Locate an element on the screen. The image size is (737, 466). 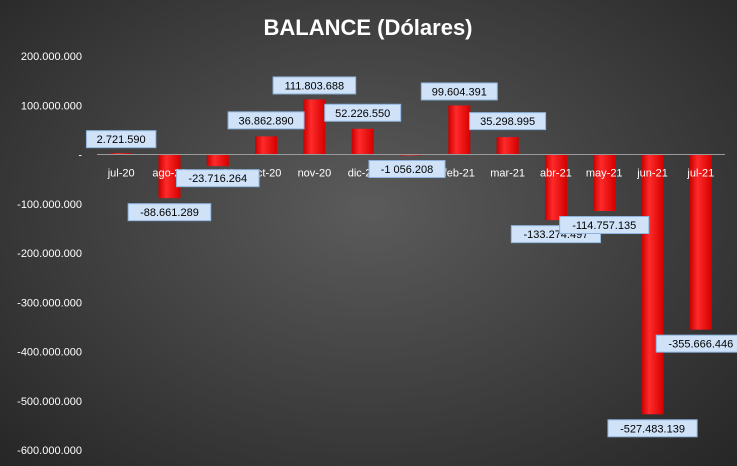
x-tick-label: may-21 is located at coordinates (604, 174).